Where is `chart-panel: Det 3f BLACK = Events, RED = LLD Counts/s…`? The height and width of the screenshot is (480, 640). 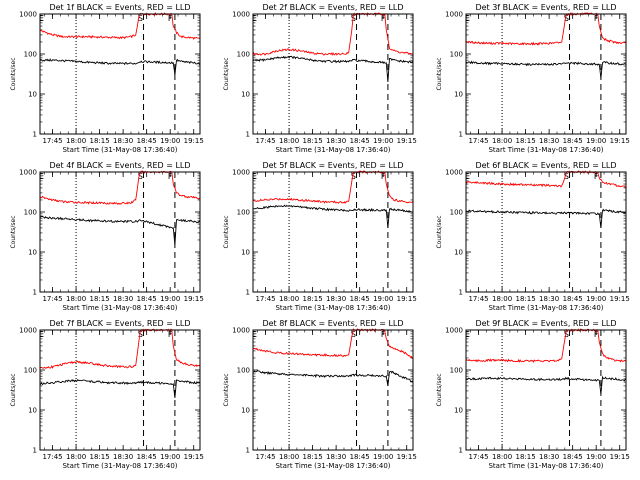 chart-panel: Det 3f BLACK = Events, RED = LLD Counts/s… is located at coordinates (533, 78).